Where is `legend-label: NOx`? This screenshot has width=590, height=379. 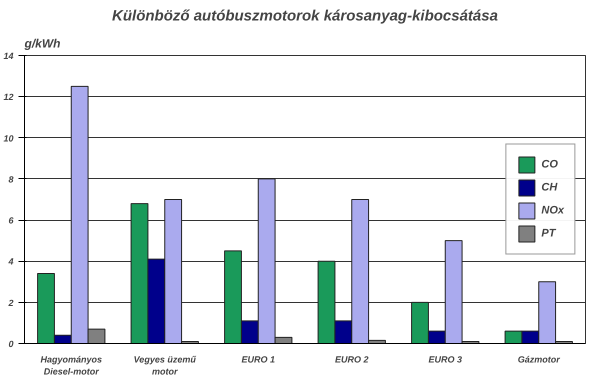 legend-label: NOx is located at coordinates (552, 210).